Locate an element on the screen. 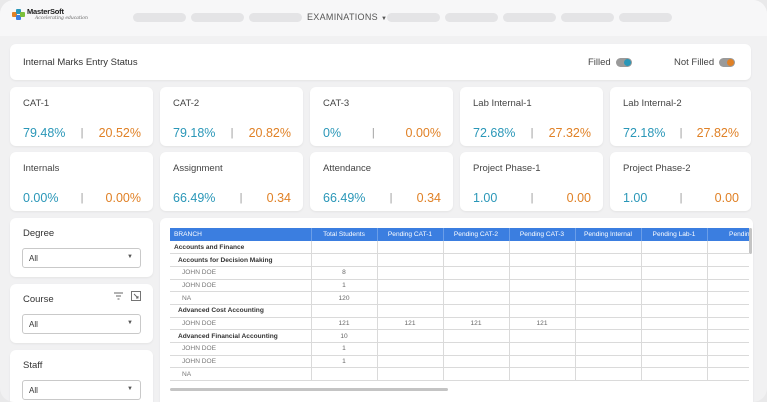 The image size is (767, 402). degree-select: All ▼ is located at coordinates (81, 258).